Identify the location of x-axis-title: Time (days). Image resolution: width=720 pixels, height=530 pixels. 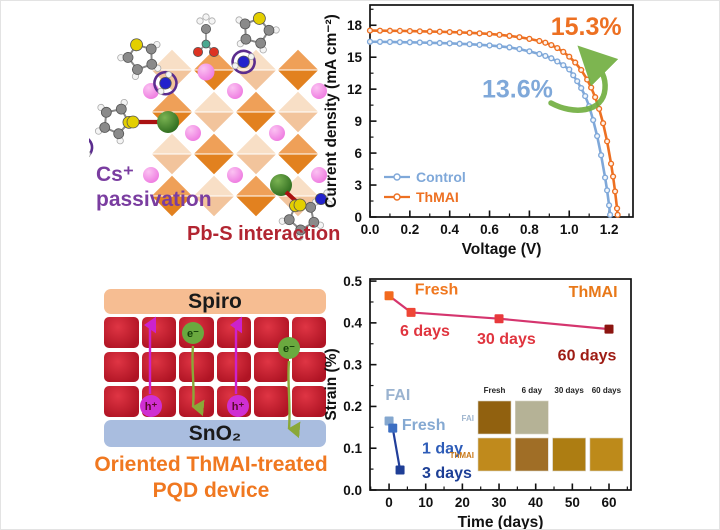
(501, 522).